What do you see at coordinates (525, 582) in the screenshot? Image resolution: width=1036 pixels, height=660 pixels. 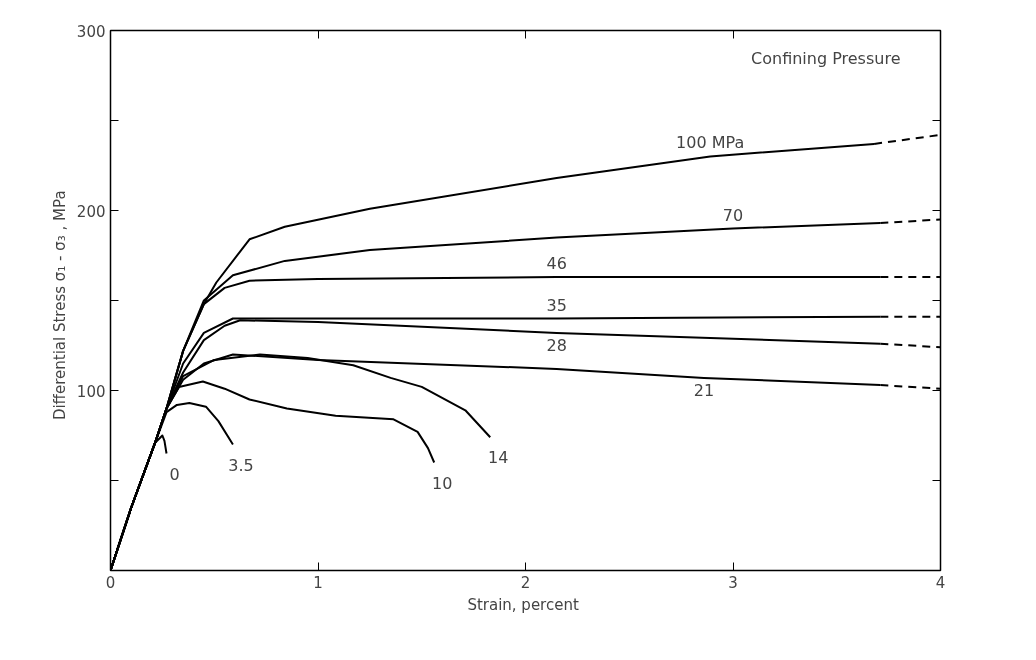 I see `x-tick-label: 2` at bounding box center [525, 582].